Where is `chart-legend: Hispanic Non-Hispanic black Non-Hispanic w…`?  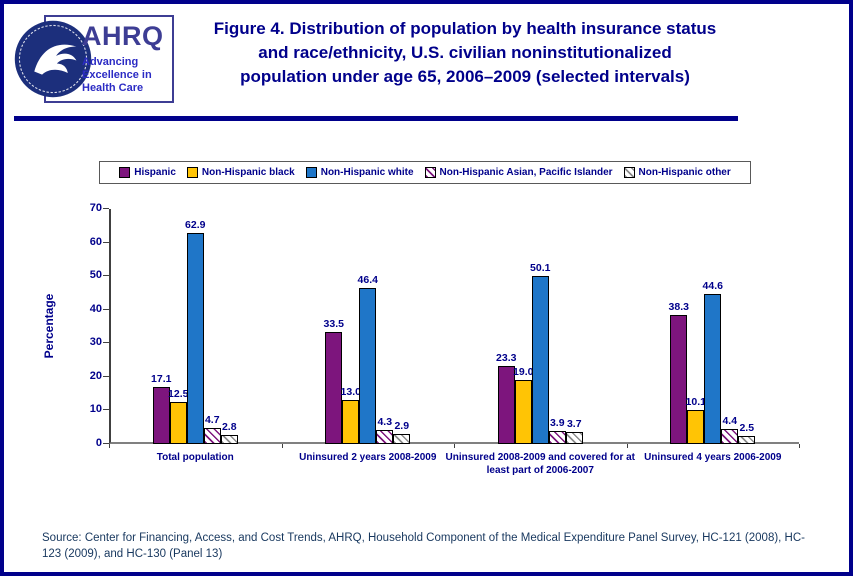
chart-legend: Hispanic Non-Hispanic black Non-Hispanic w… is located at coordinates (425, 172).